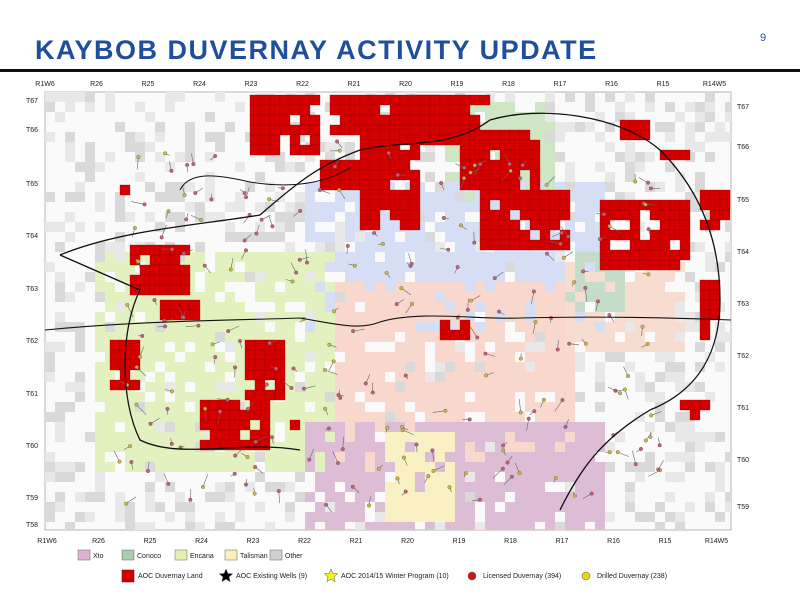 This screenshot has height=600, width=800. Describe the element at coordinates (316, 50) in the screenshot. I see `slide-title: KAYBOB DUVERNAY ACTIVITY UPDATE` at that location.